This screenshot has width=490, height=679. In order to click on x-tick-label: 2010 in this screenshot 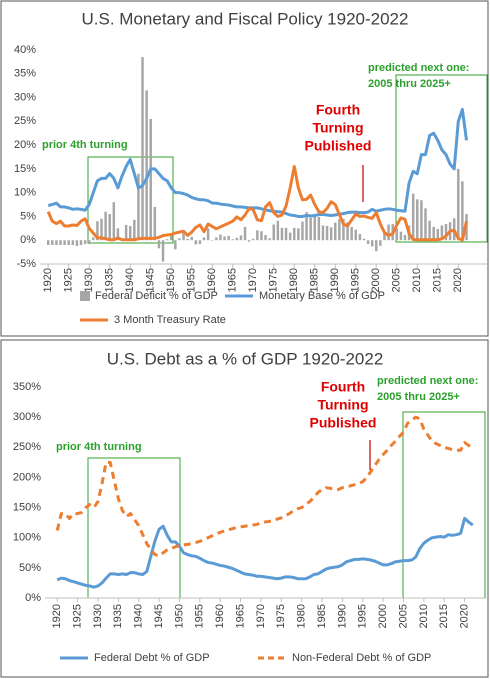, I will do `click(424, 616)`.